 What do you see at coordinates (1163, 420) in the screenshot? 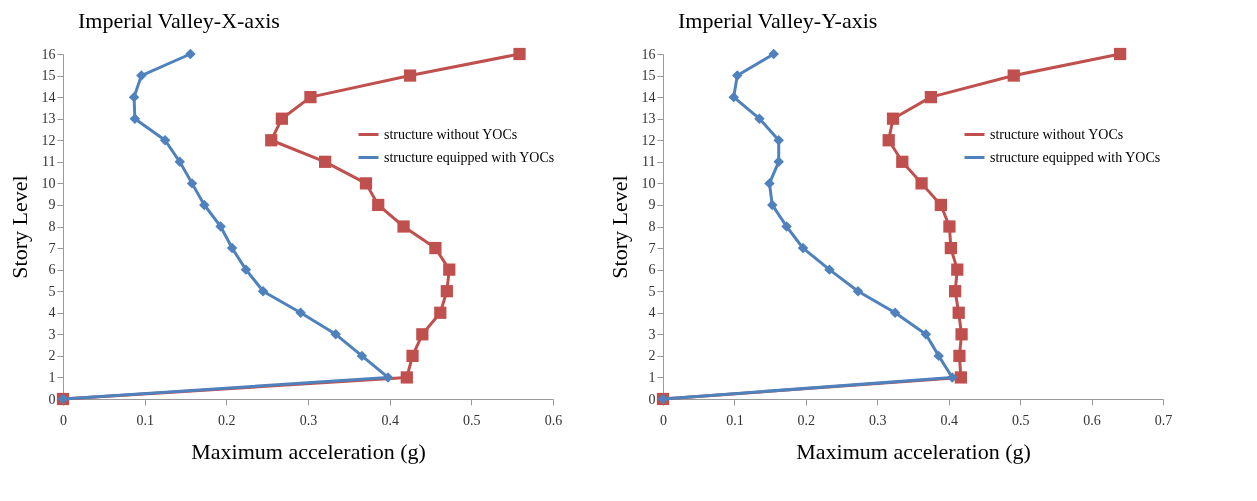
I see `x-tick-label: 0.7` at bounding box center [1163, 420].